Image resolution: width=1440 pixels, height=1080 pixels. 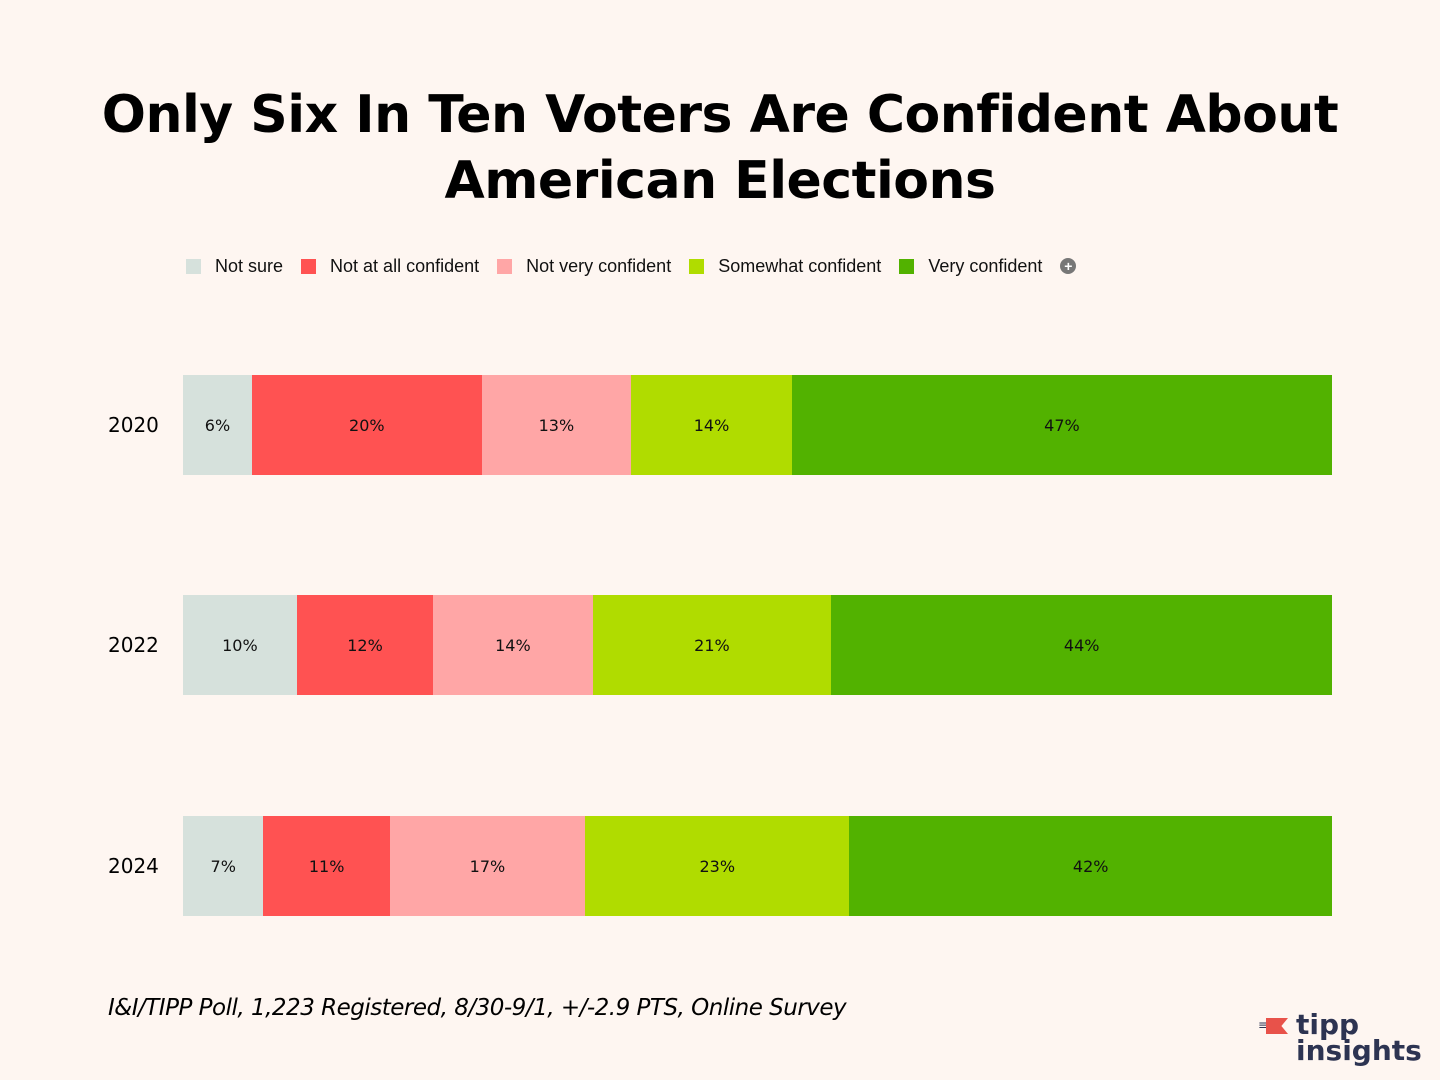 I want to click on bar-row: 10% 12% 14% 21% 44%, so click(x=757, y=645).